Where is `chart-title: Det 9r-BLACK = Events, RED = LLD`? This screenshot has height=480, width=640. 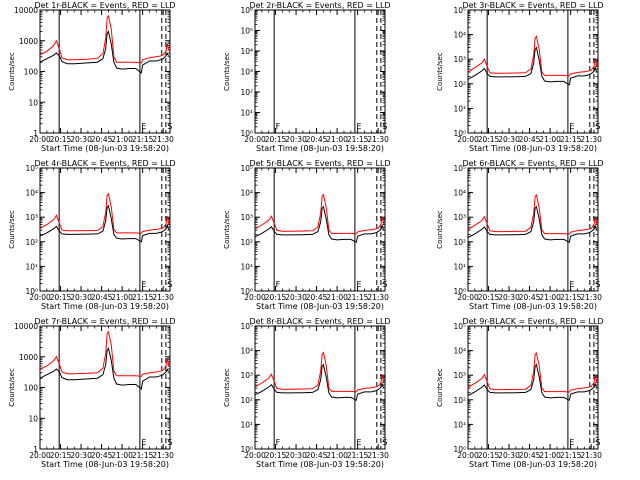 chart-title: Det 9r-BLACK = Events, RED = LLD is located at coordinates (532, 321).